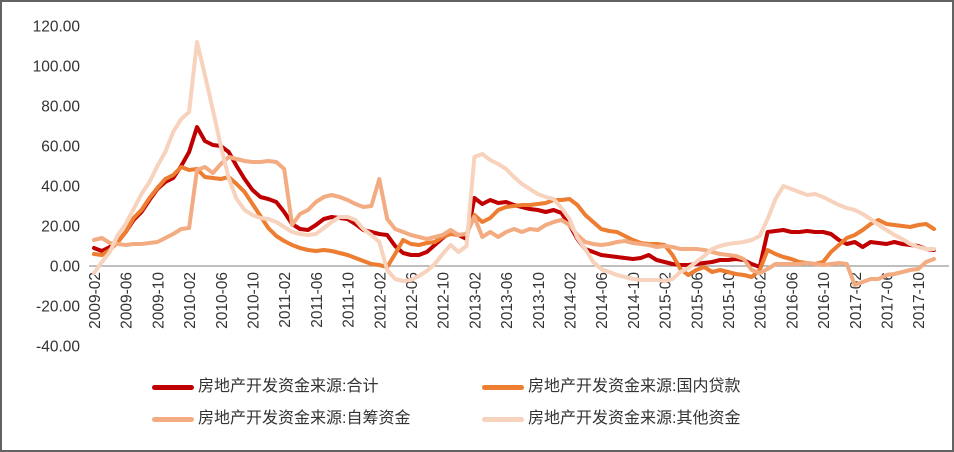 This screenshot has width=954, height=452. Describe the element at coordinates (761, 300) in the screenshot. I see `x-axis-label: 2016-02` at that location.